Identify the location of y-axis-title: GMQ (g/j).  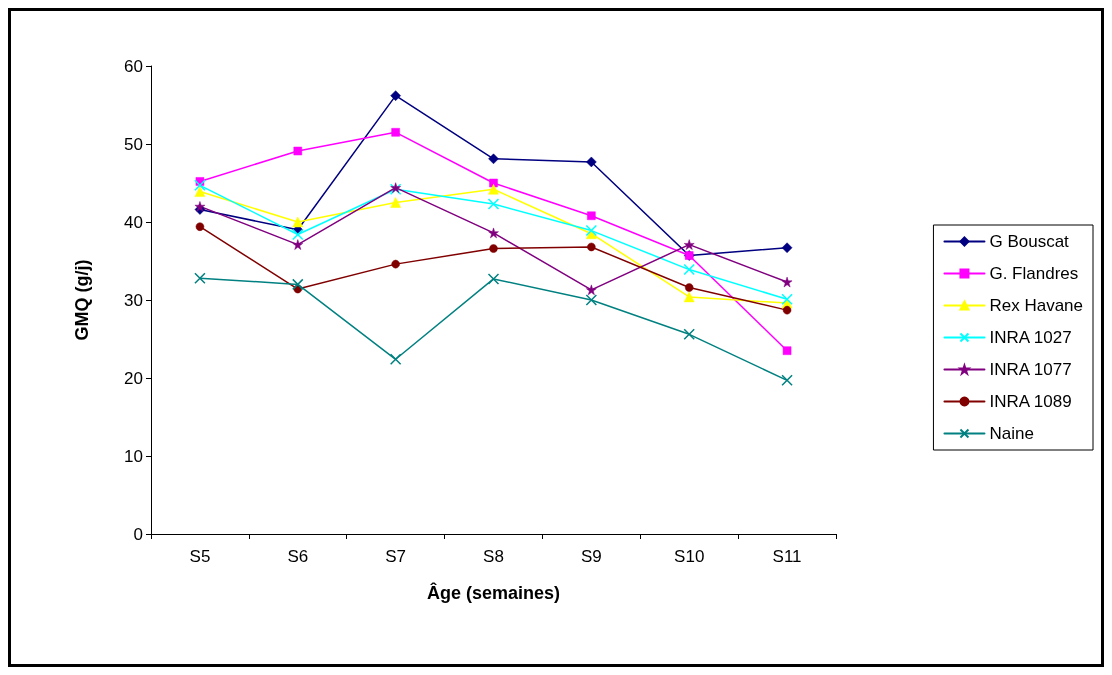
(82, 300).